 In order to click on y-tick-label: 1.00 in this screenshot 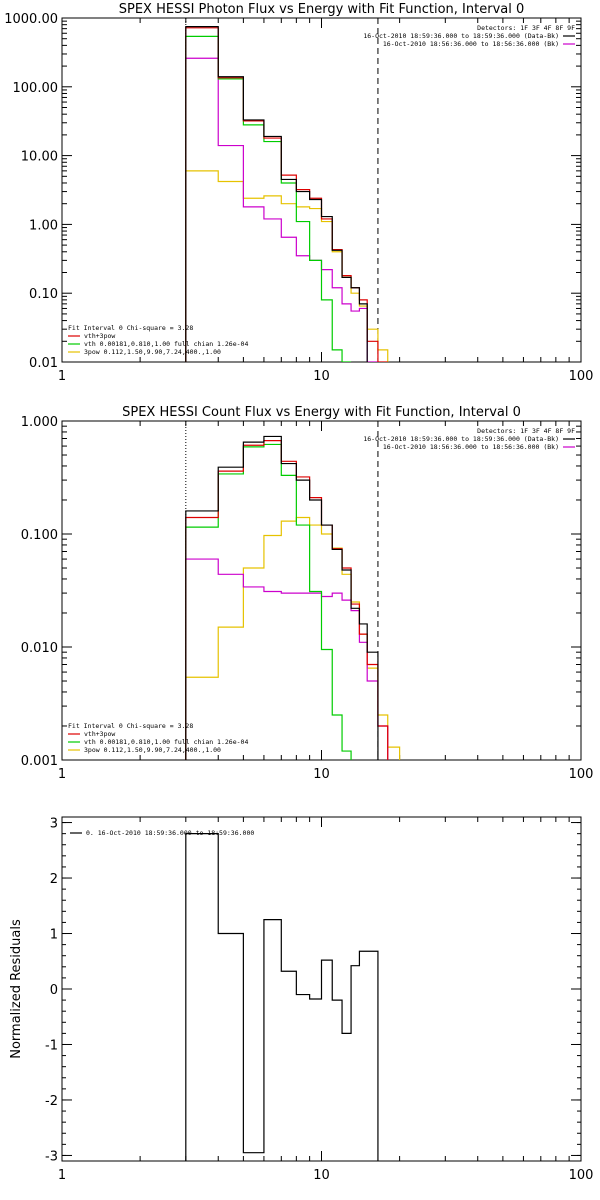, I will do `click(43, 225)`.